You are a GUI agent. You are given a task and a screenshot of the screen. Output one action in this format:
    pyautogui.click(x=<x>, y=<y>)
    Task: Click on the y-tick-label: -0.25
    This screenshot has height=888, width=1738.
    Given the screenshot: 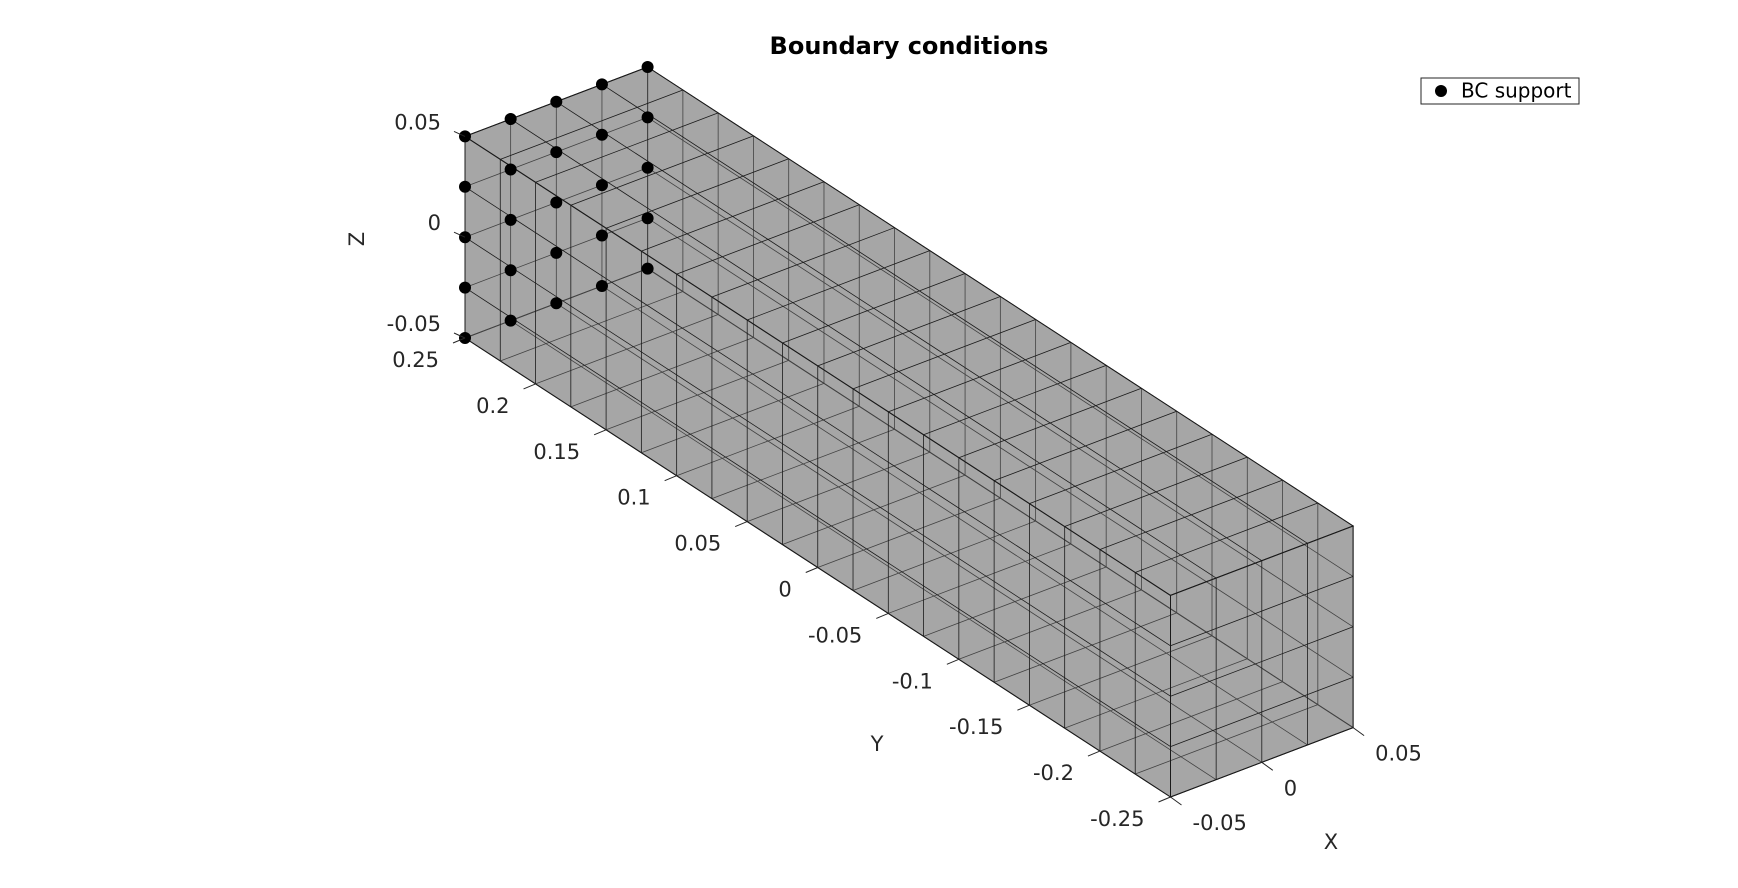 What is the action you would take?
    pyautogui.click(x=1117, y=819)
    